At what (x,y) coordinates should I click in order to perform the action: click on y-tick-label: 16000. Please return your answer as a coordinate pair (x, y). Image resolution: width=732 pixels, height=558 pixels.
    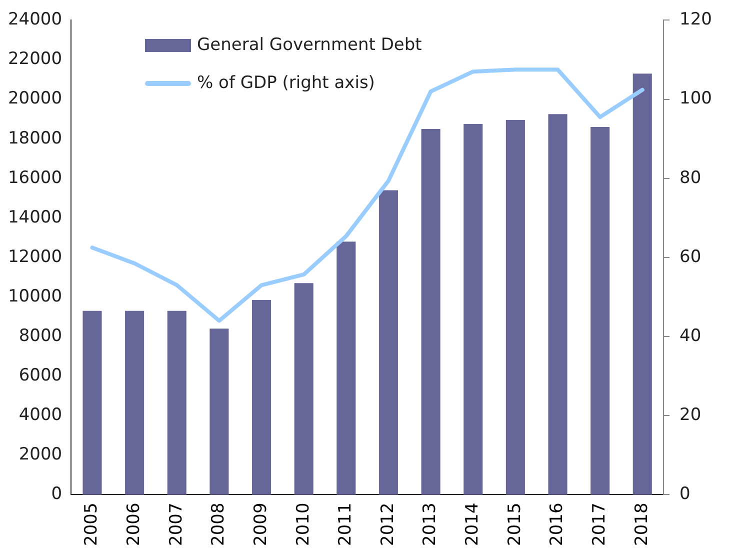
    Looking at the image, I should click on (35, 178).